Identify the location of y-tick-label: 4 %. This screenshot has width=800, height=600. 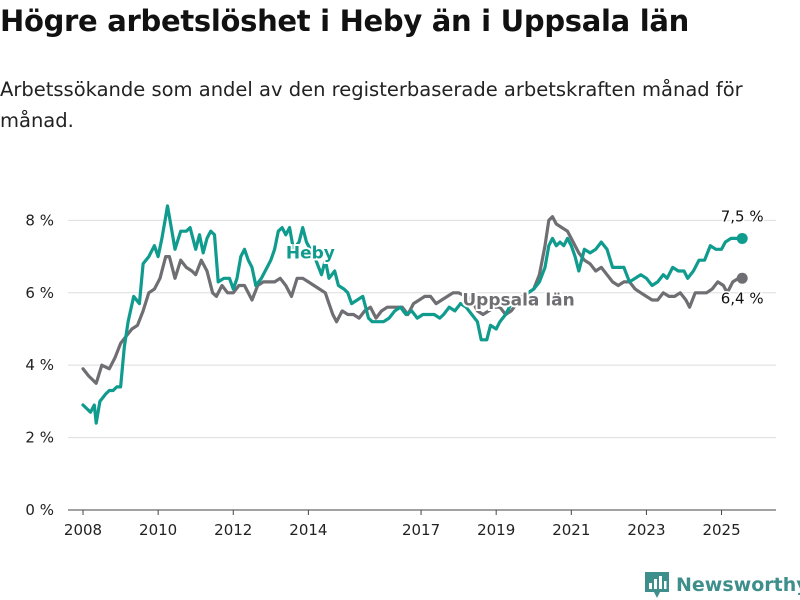
(39, 365).